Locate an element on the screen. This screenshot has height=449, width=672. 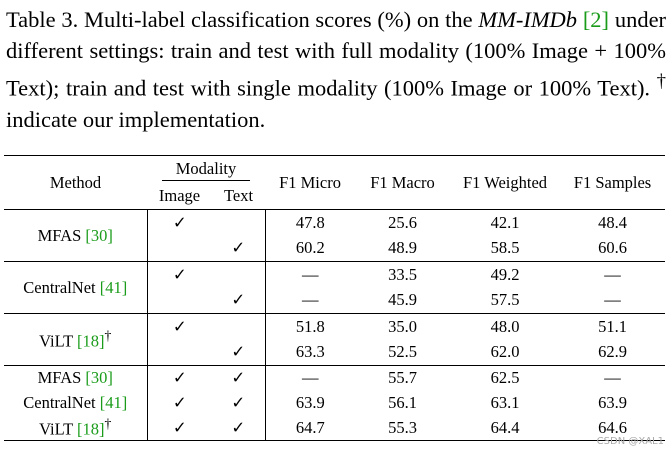
score-cell: 42.1 is located at coordinates (505, 222).